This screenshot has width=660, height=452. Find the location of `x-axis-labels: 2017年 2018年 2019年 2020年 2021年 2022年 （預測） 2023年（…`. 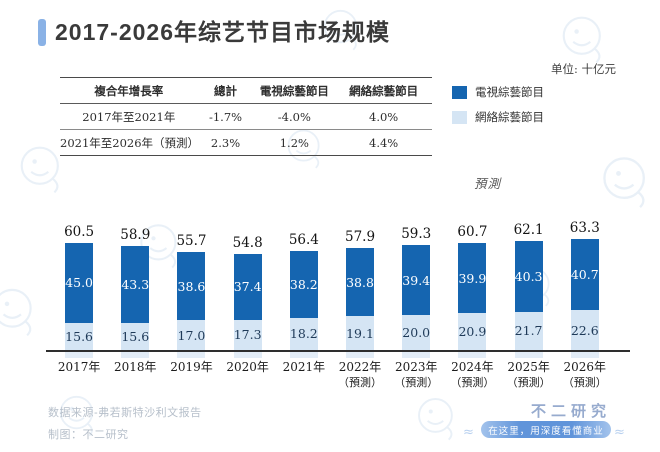

x-axis-labels: 2017年 2018年 2019年 2020年 2021年 2022年 （預測） 2023年（… is located at coordinates (332, 371).